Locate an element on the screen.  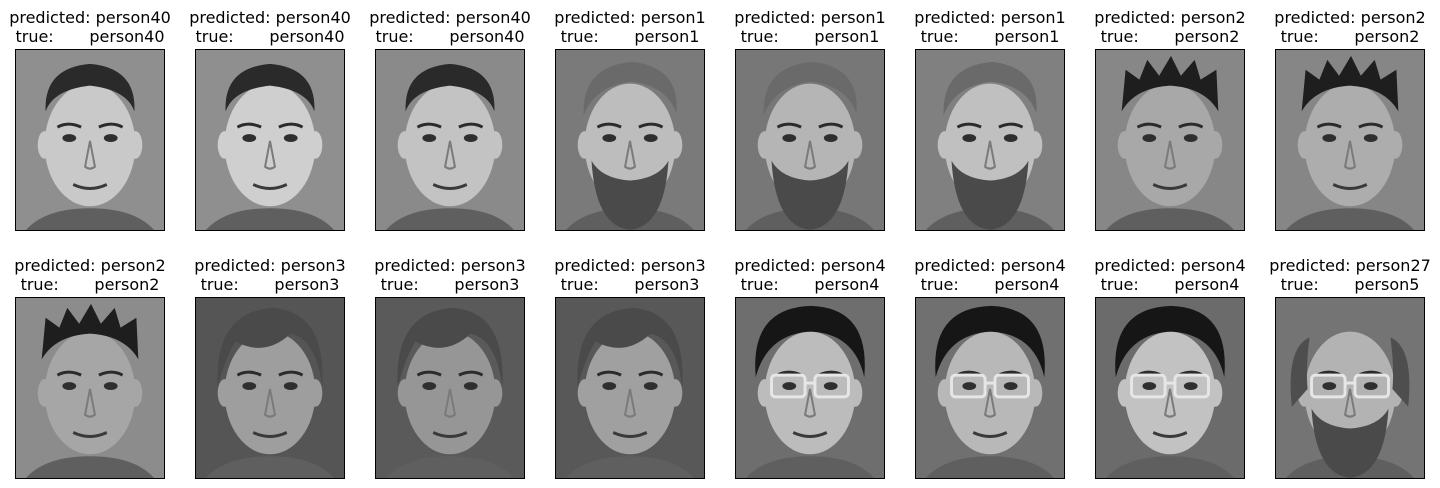
true-line: true: person1 is located at coordinates (630, 36).